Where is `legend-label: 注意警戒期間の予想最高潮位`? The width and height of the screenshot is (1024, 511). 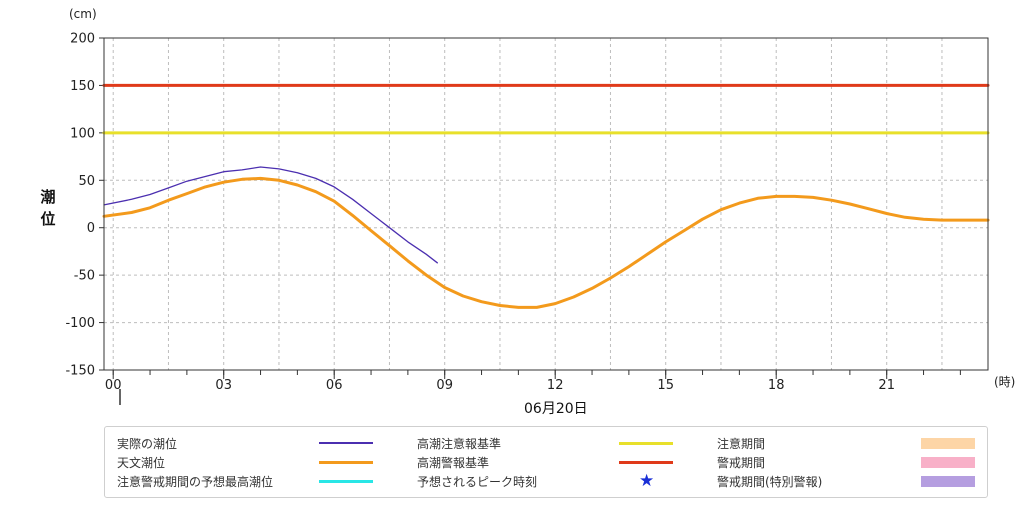 legend-label: 注意警戒期間の予想最高潮位 is located at coordinates (195, 482).